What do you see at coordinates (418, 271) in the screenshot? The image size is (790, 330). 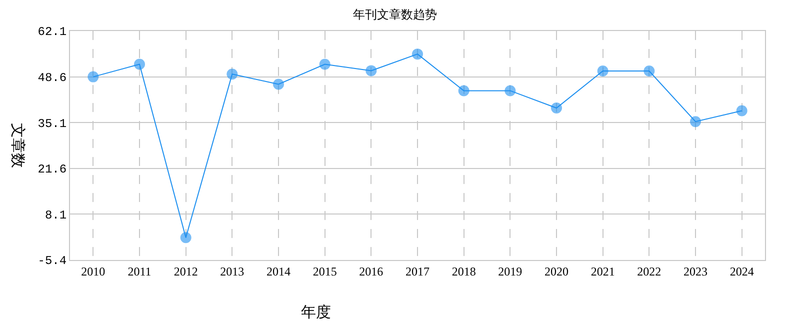 I see `x-tick-label: 2017` at bounding box center [418, 271].